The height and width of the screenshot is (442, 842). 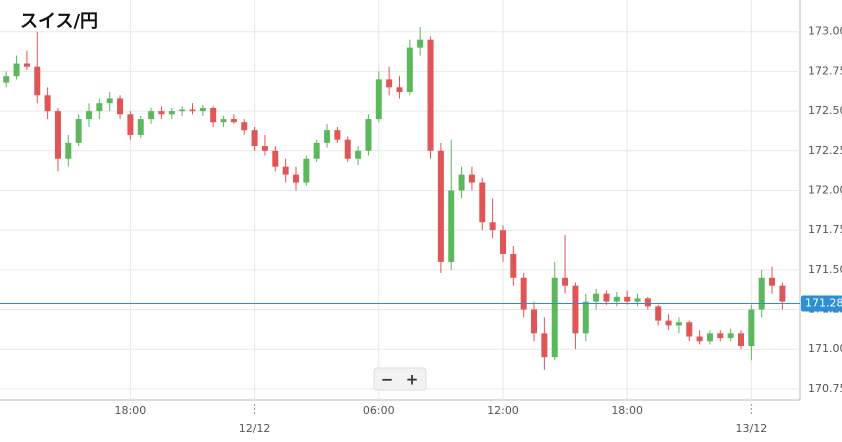 I want to click on last-price-label: 171.288, so click(x=823, y=302).